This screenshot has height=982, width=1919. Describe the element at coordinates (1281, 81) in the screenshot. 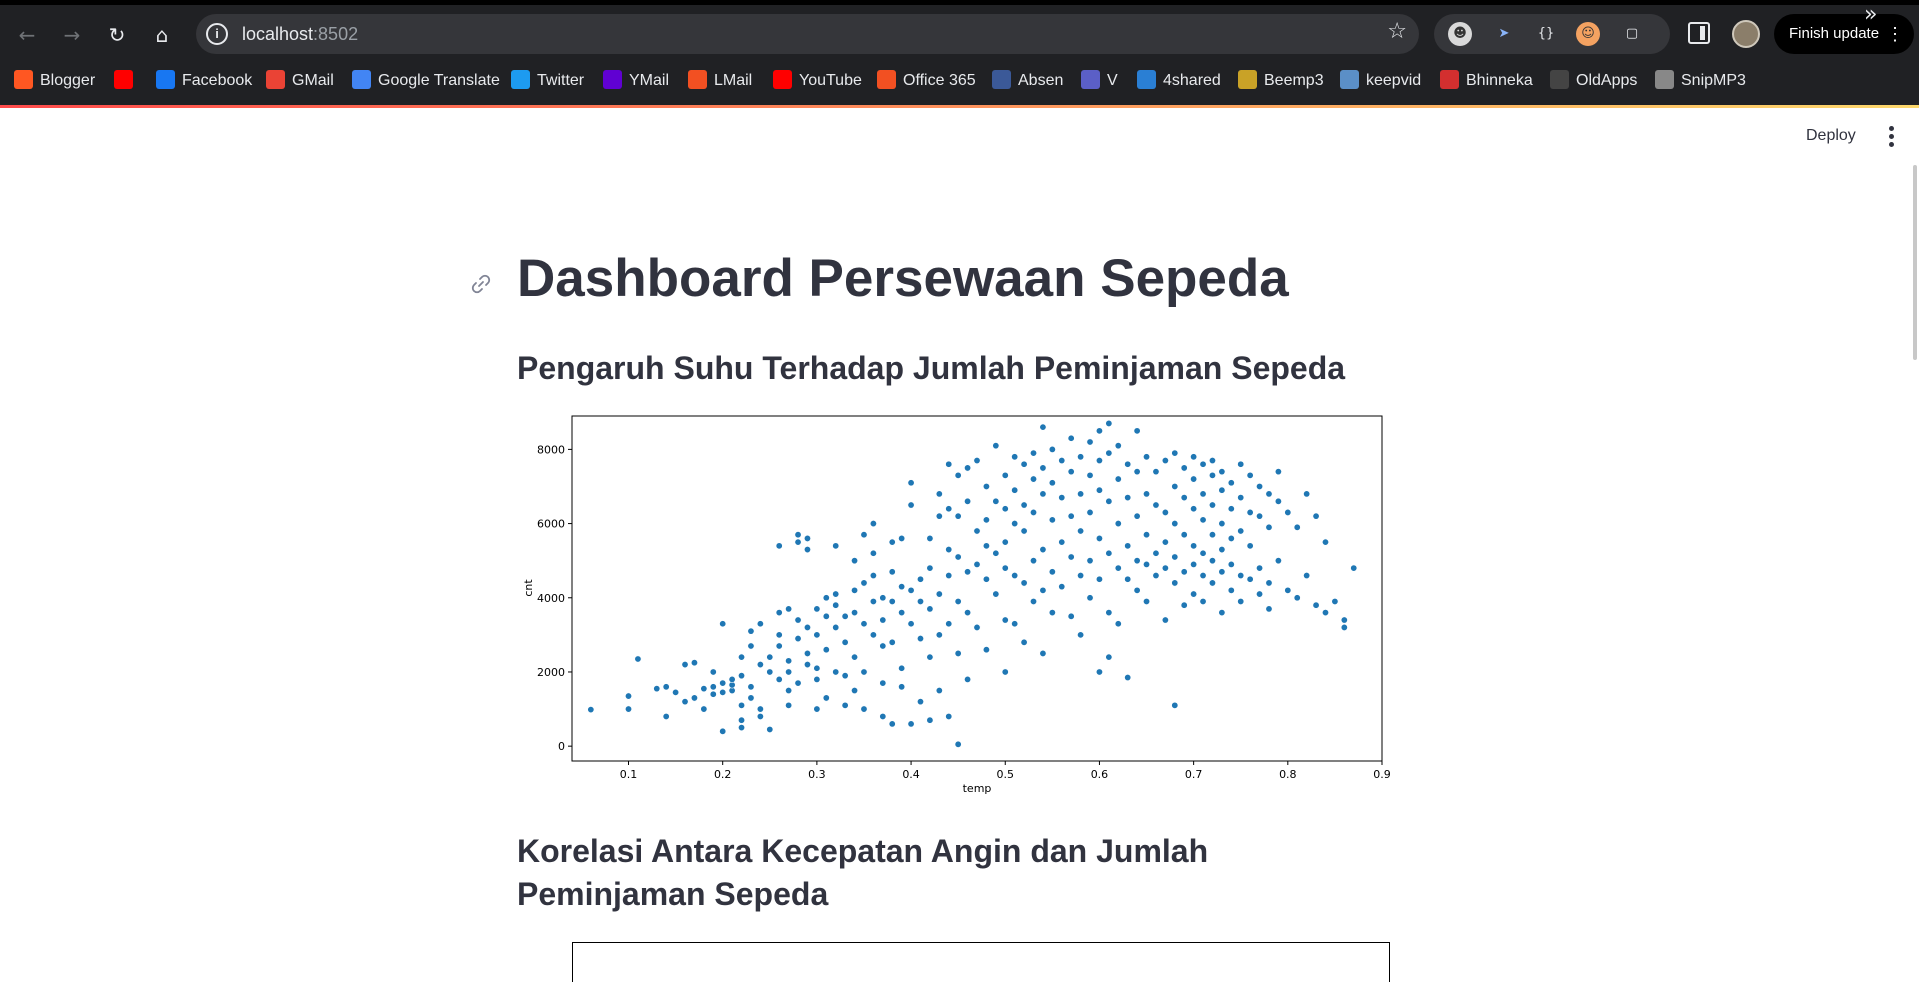

I see `bookmark-item: Beemp3` at that location.